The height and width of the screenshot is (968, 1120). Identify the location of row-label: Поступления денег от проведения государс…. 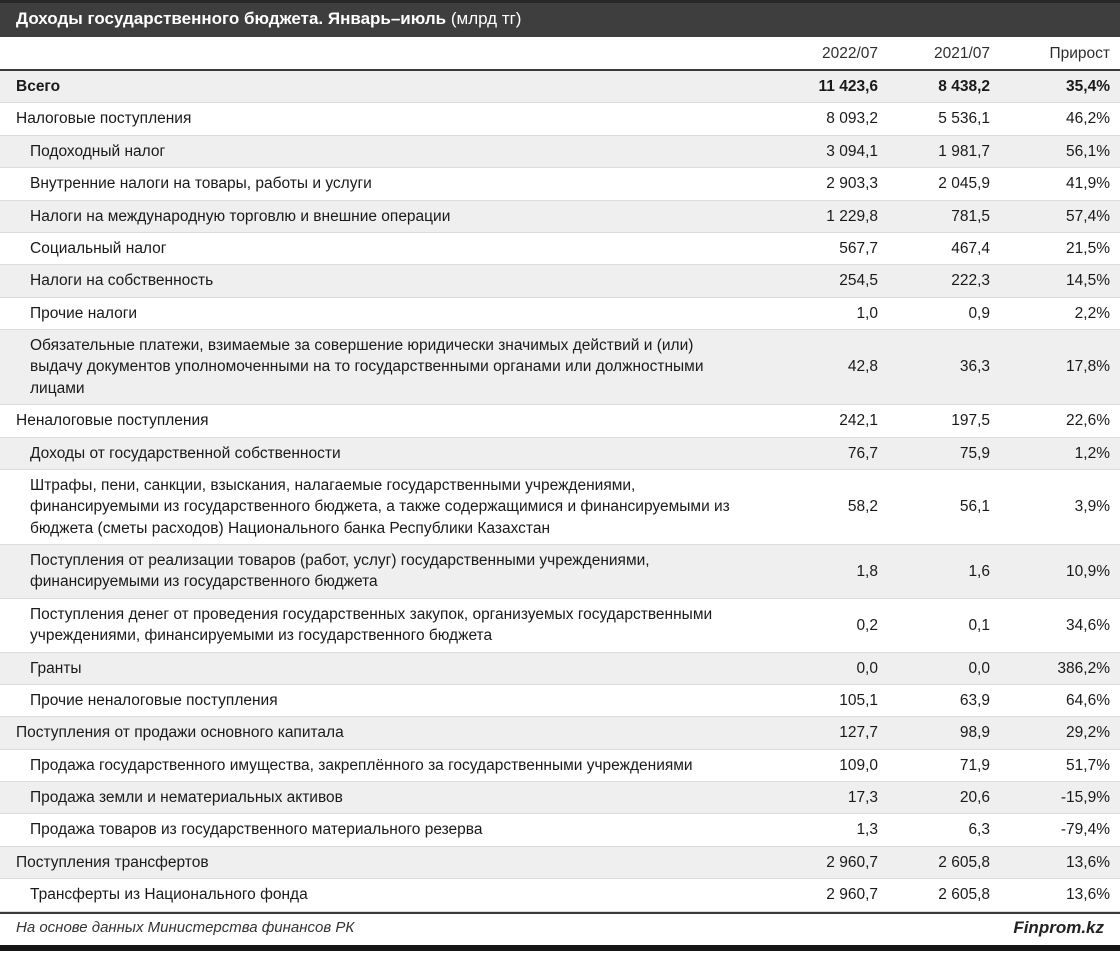
(388, 625).